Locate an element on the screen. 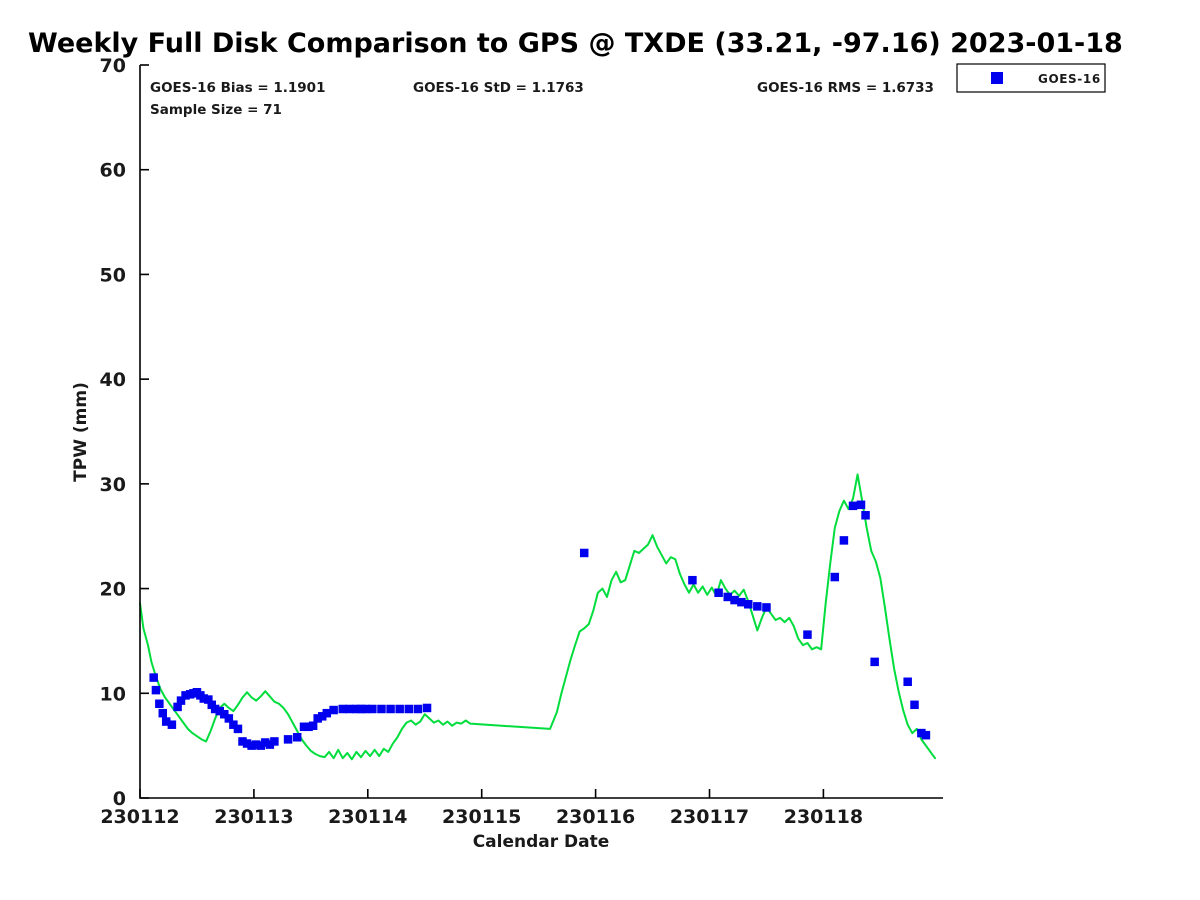  x-tick-label: 230115 is located at coordinates (481, 817).